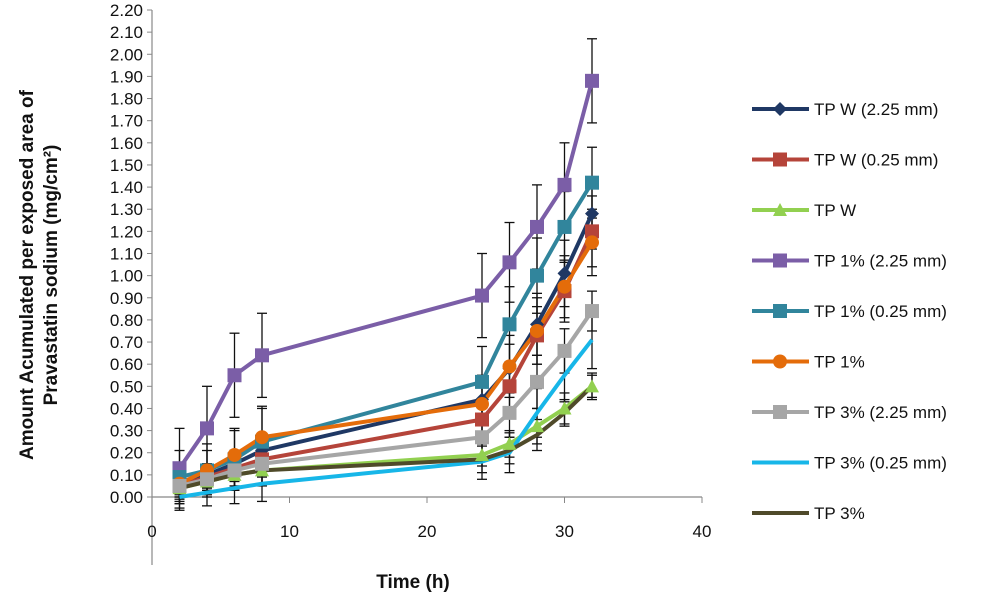 The height and width of the screenshot is (597, 1000). Describe the element at coordinates (126, 99) in the screenshot. I see `y-tick-label: 1.80` at that location.